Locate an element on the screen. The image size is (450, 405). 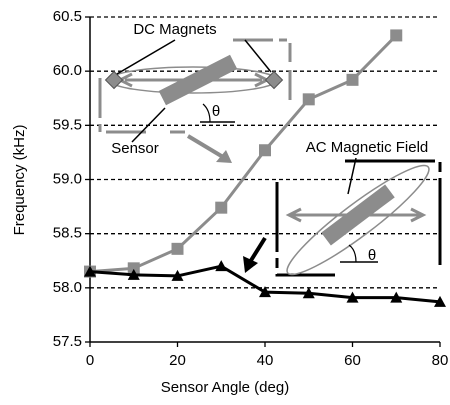
x-tick-label: 60 is located at coordinates (352, 360).